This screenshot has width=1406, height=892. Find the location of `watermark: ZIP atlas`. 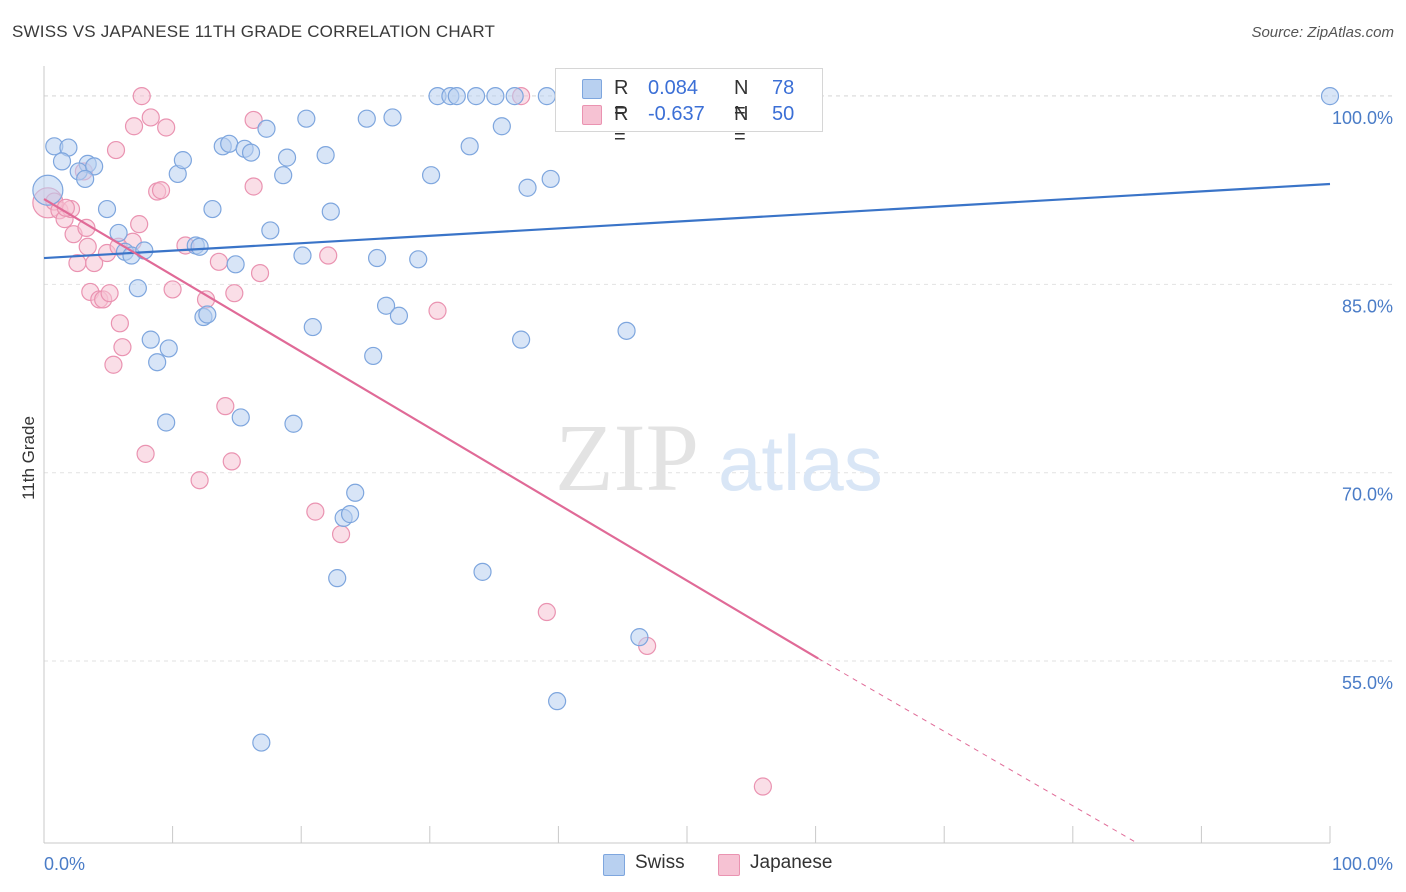

watermark: ZIP atlas is located at coordinates (719, 457).